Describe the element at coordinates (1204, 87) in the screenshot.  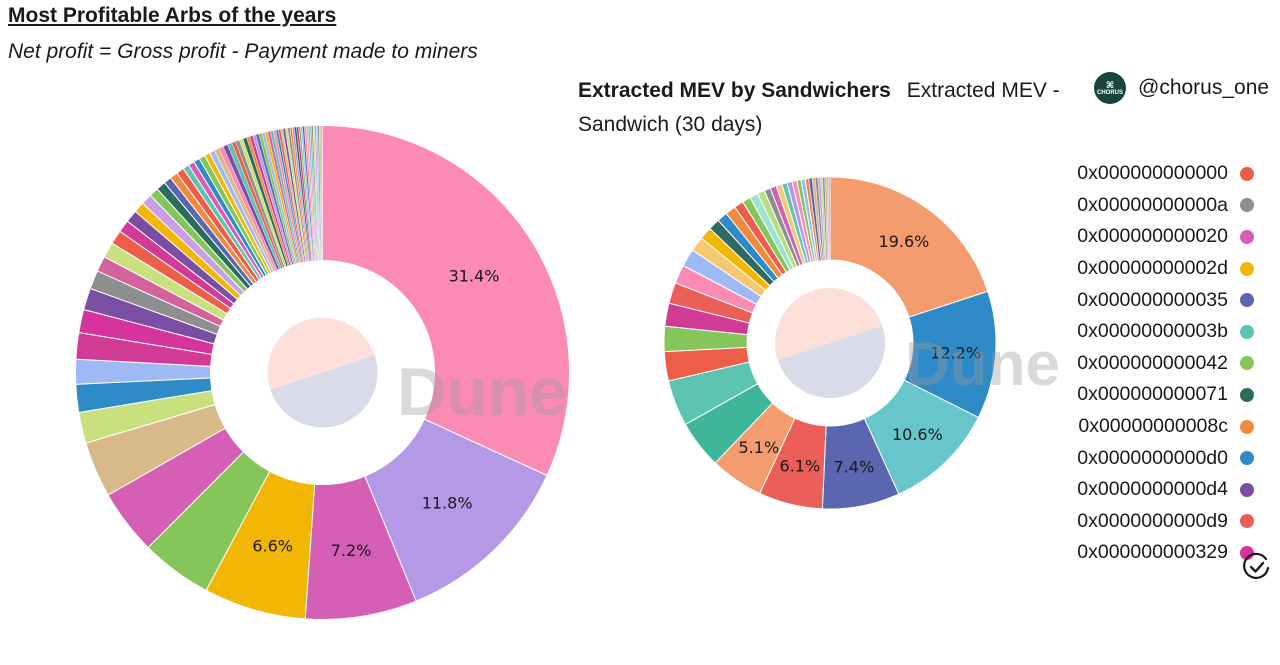
I see `brand-handle: @chorus_one` at that location.